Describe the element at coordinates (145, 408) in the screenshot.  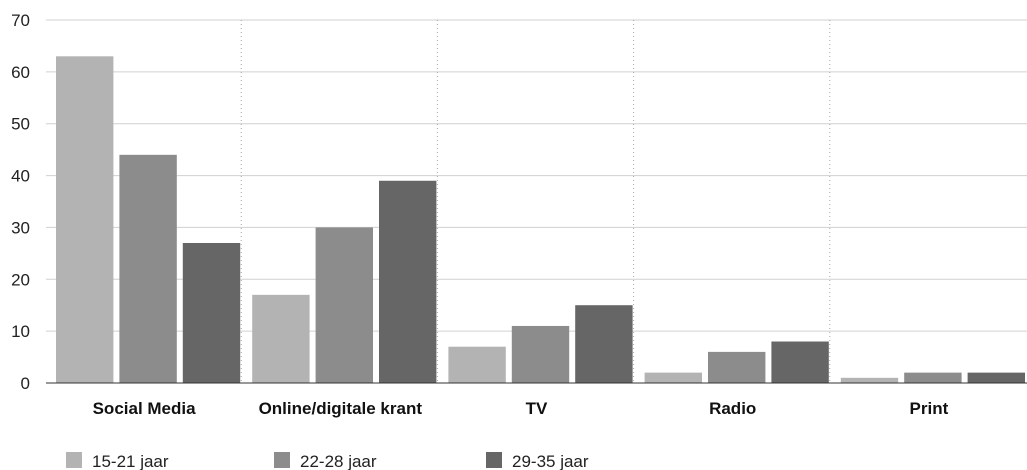
I see `category-label: Social Media` at that location.